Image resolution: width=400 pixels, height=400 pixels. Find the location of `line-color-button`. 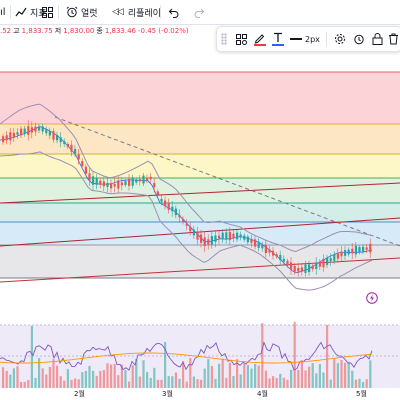

line-color-button is located at coordinates (260, 39).